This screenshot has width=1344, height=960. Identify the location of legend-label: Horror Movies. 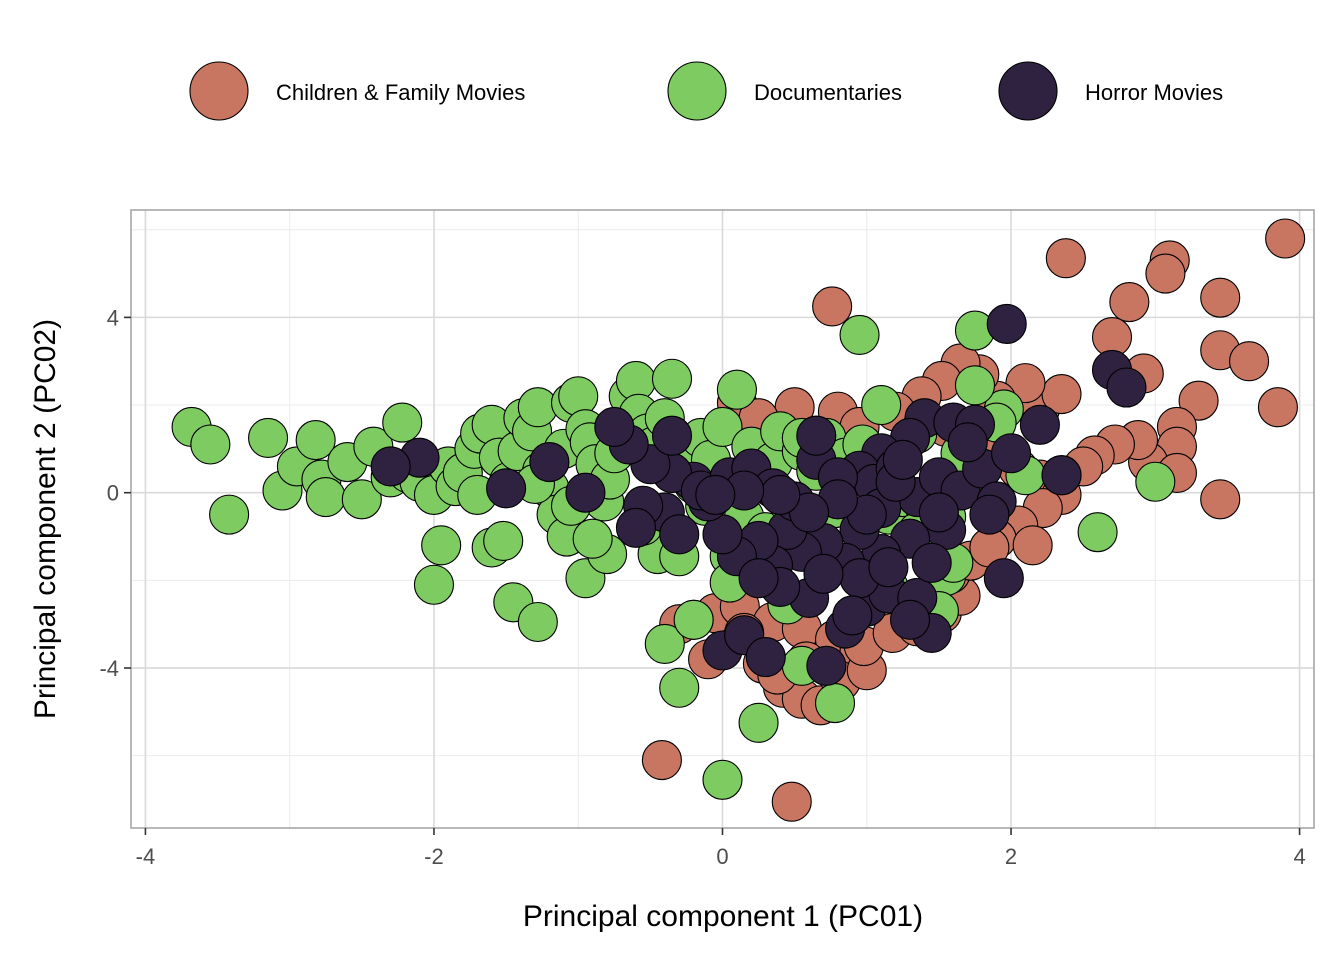
(1154, 92).